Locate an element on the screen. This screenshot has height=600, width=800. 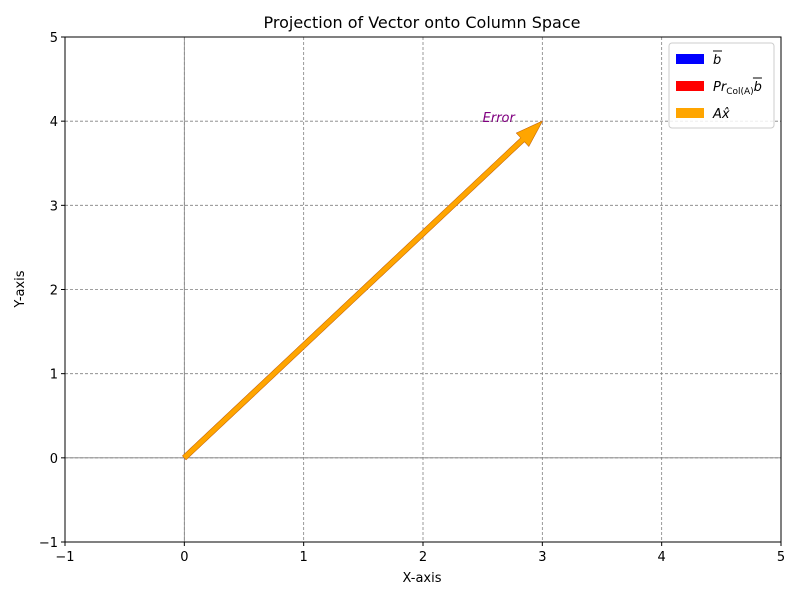
x-axis-label: X-axis is located at coordinates (422, 578).